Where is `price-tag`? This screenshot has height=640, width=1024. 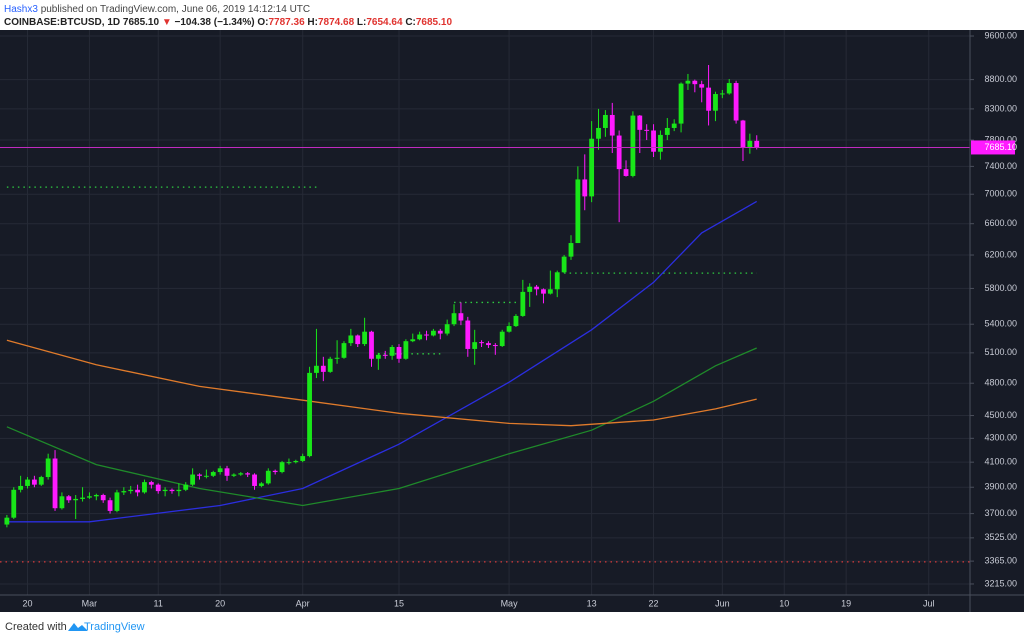 price-tag is located at coordinates (993, 147).